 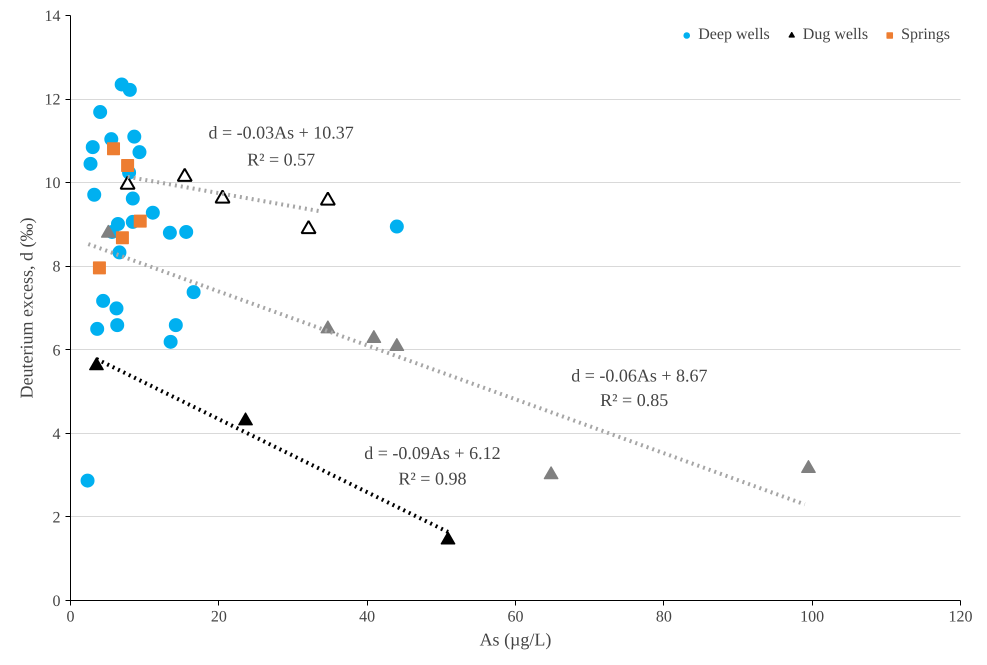 What do you see at coordinates (925, 35) in the screenshot?
I see `legend-label: Springs` at bounding box center [925, 35].